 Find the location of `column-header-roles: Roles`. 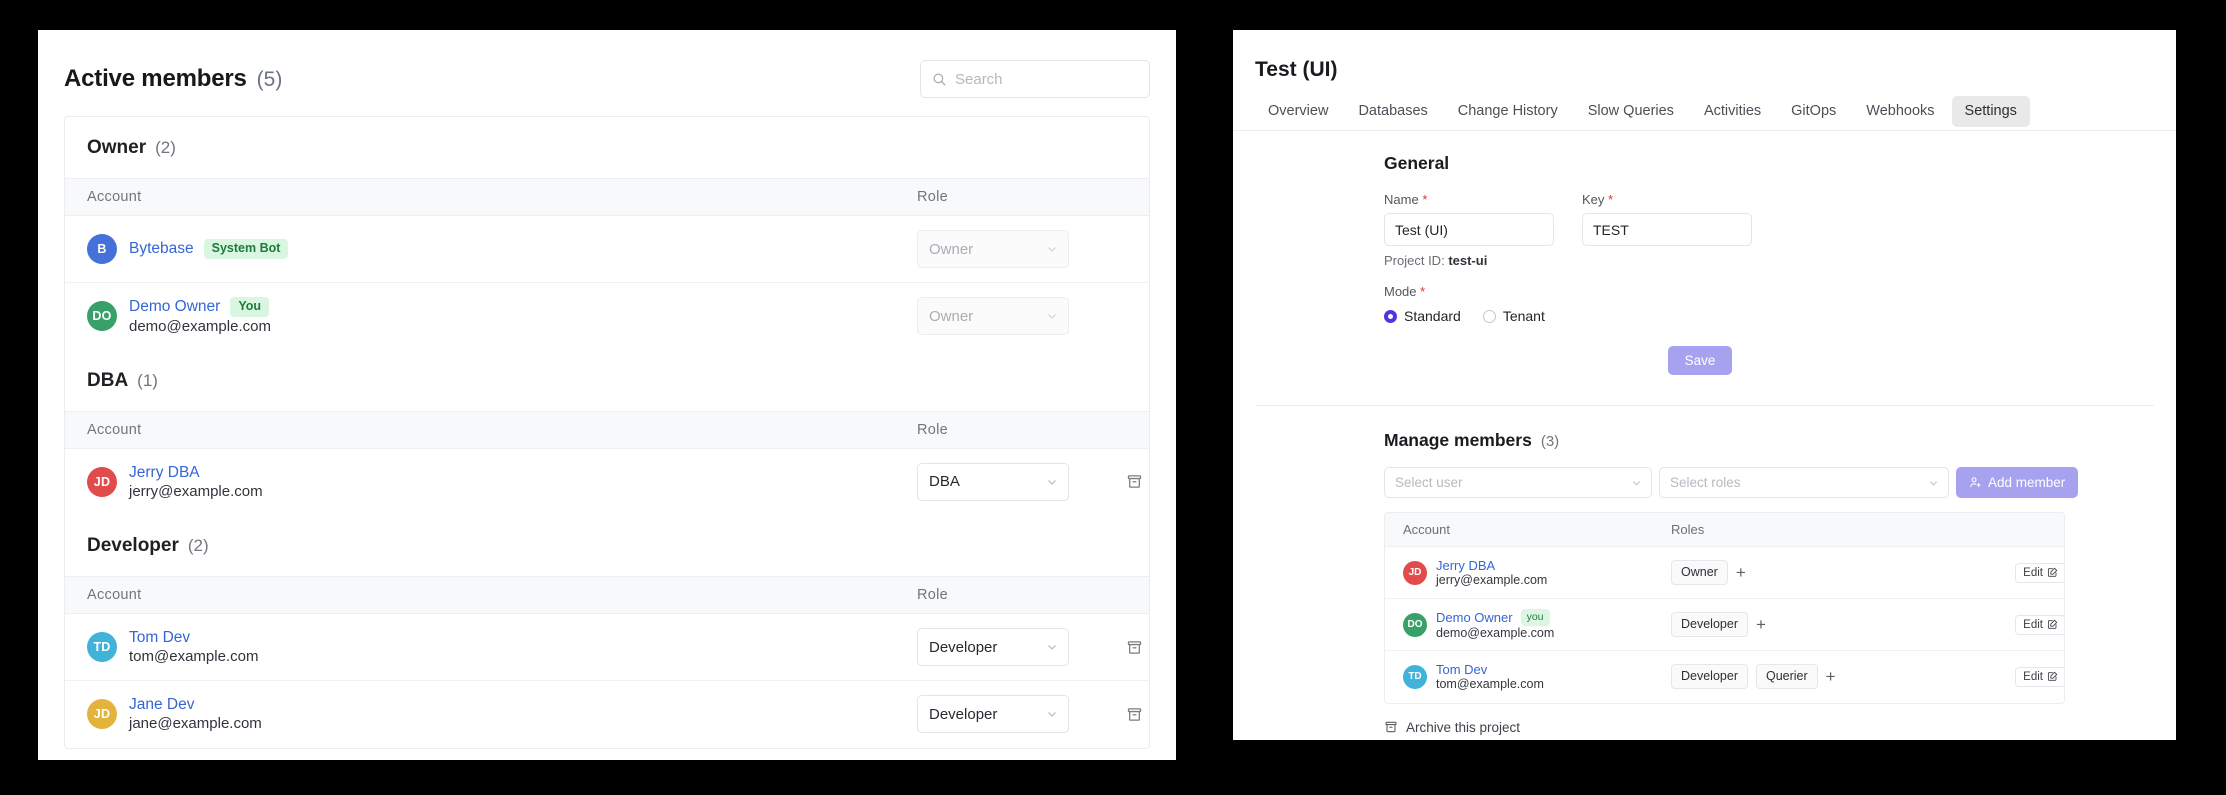

column-header-roles: Roles is located at coordinates (1812, 530).